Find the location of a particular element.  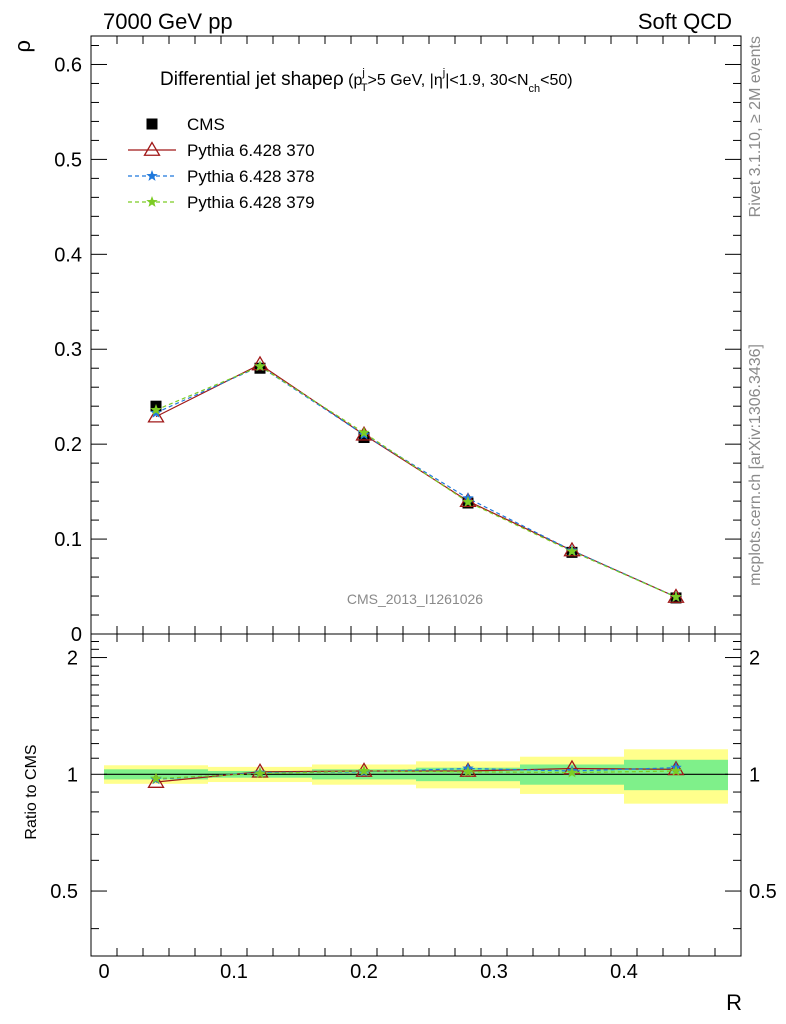

category-label: Soft QCD is located at coordinates (685, 21).